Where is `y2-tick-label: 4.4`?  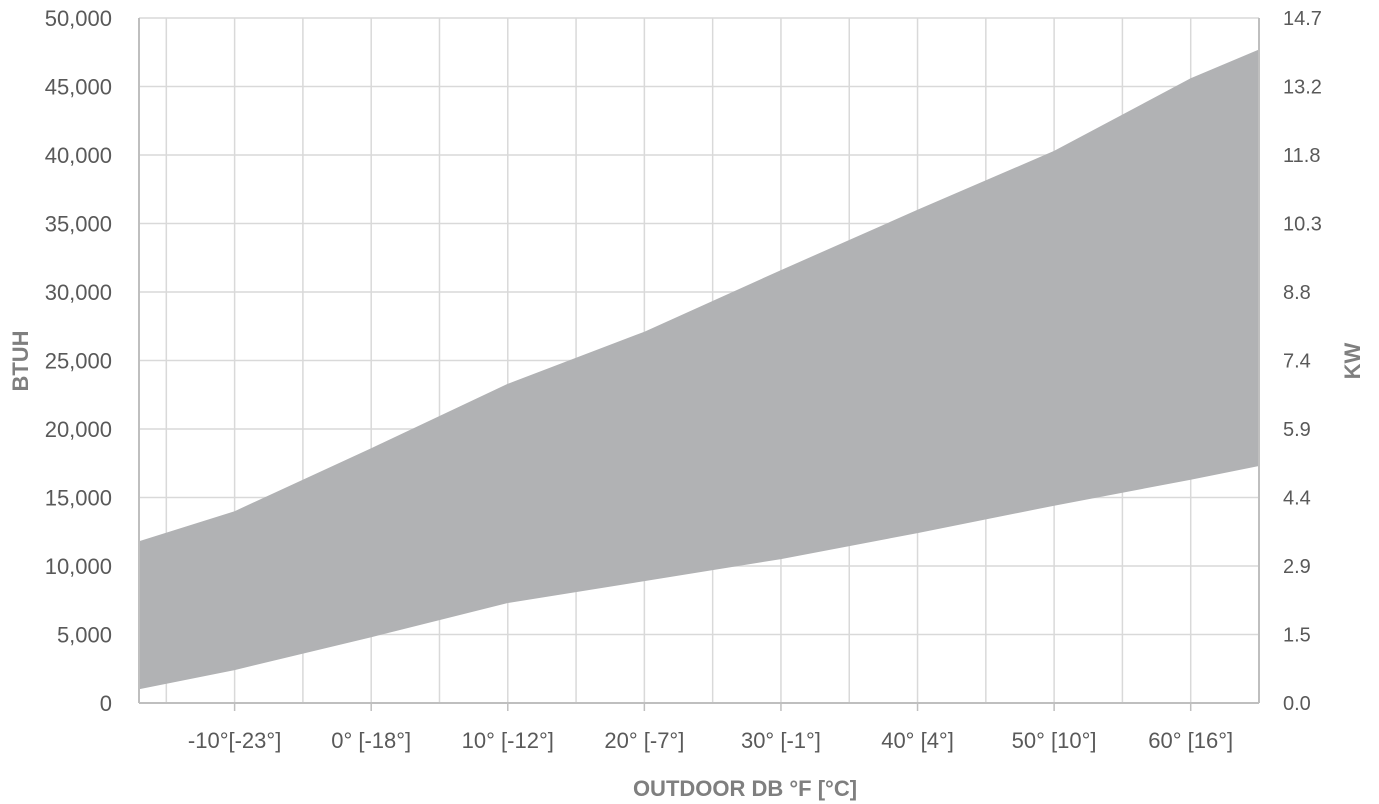 y2-tick-label: 4.4 is located at coordinates (1297, 499).